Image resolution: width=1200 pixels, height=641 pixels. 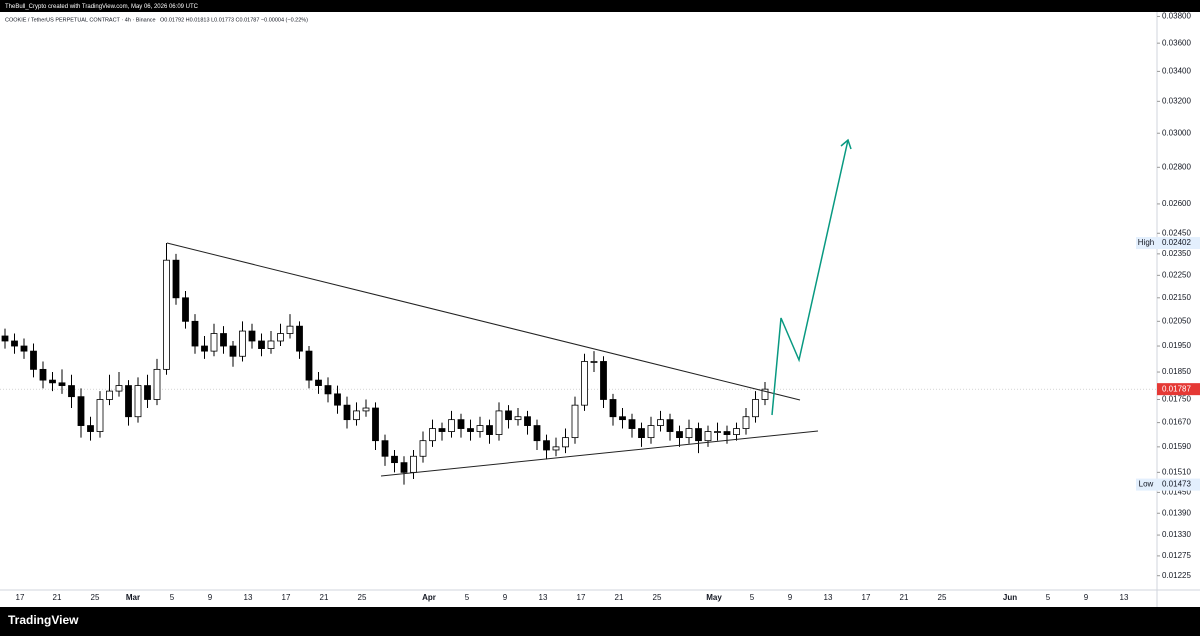 What do you see at coordinates (600, 621) in the screenshot?
I see `bottom-bar` at bounding box center [600, 621].